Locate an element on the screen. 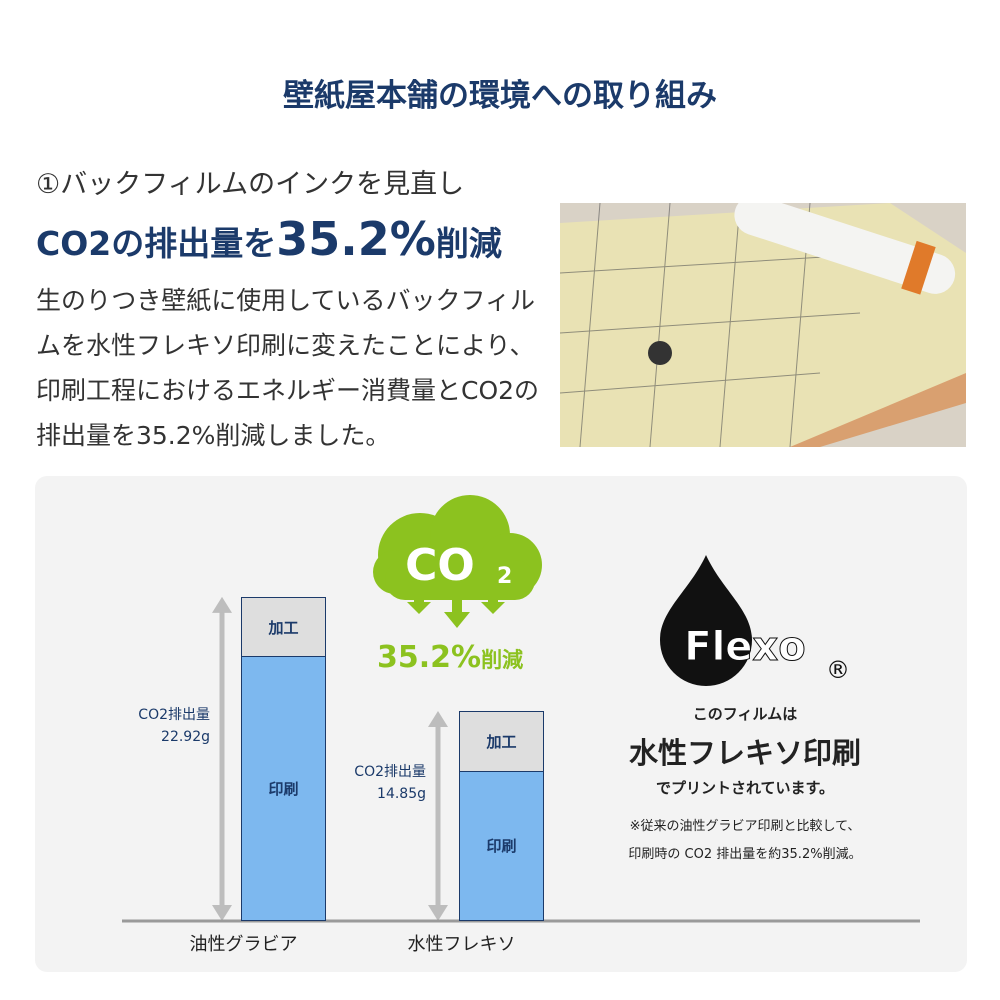  headline-suffix: 削減 is located at coordinates (468, 243).